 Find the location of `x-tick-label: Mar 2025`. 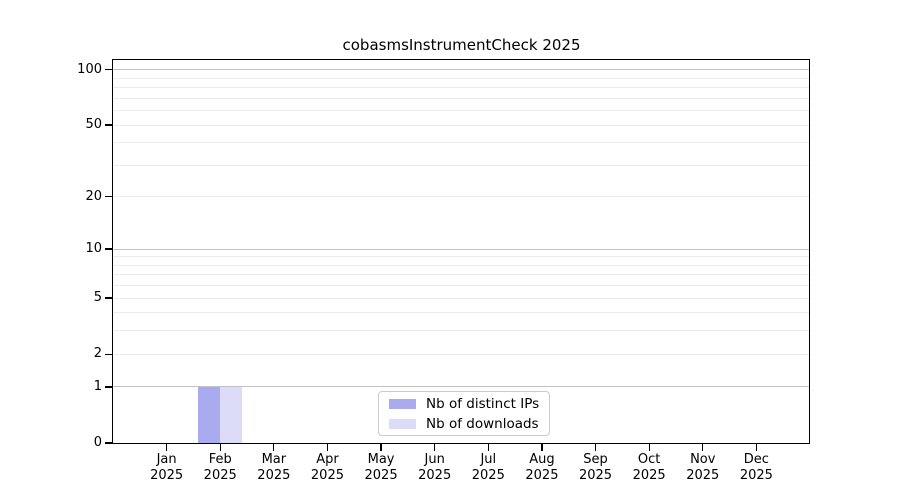

x-tick-label: Mar 2025 is located at coordinates (274, 468).